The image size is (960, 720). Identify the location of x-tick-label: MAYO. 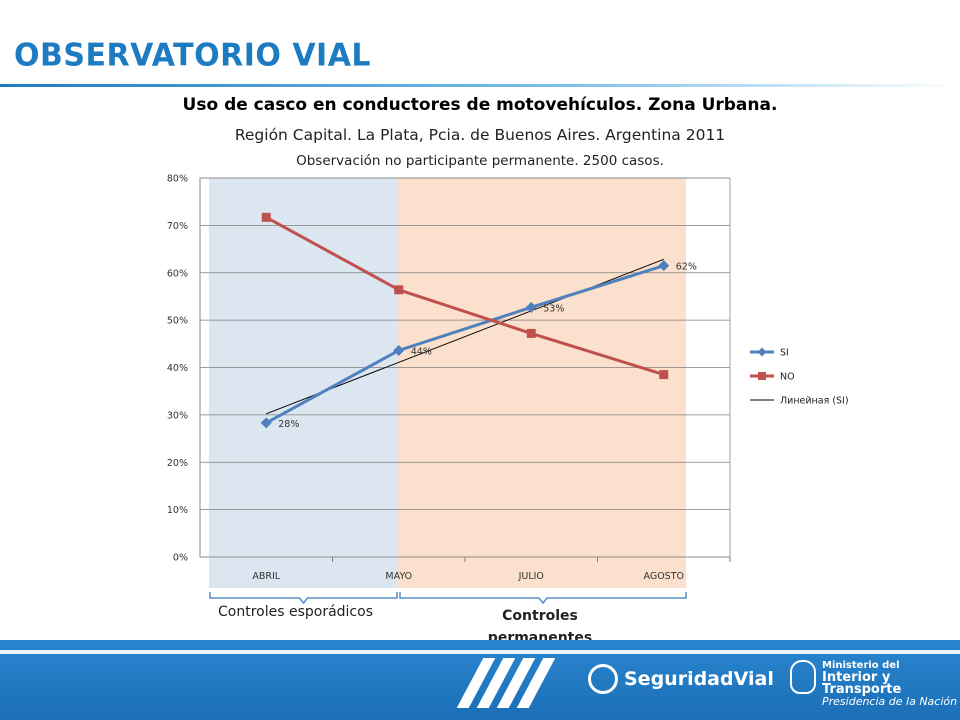
(398, 576).